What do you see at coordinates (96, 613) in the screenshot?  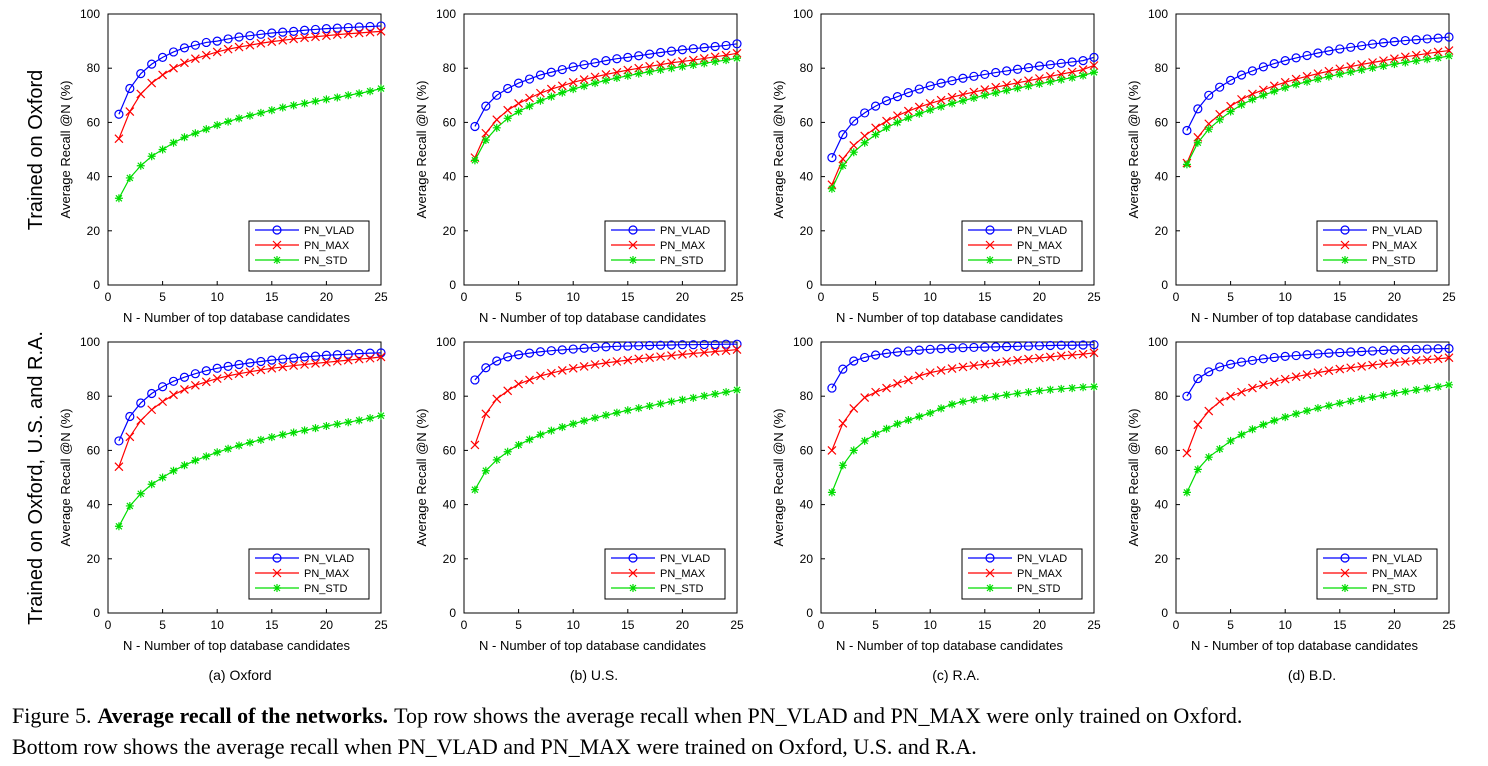 I see `y-tick-label: 0` at bounding box center [96, 613].